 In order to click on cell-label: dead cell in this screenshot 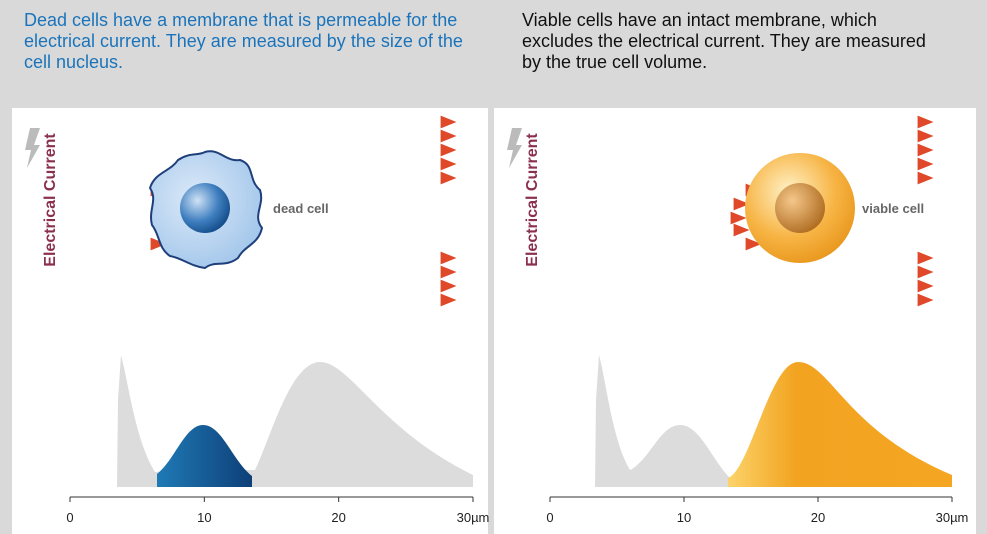, I will do `click(301, 208)`.